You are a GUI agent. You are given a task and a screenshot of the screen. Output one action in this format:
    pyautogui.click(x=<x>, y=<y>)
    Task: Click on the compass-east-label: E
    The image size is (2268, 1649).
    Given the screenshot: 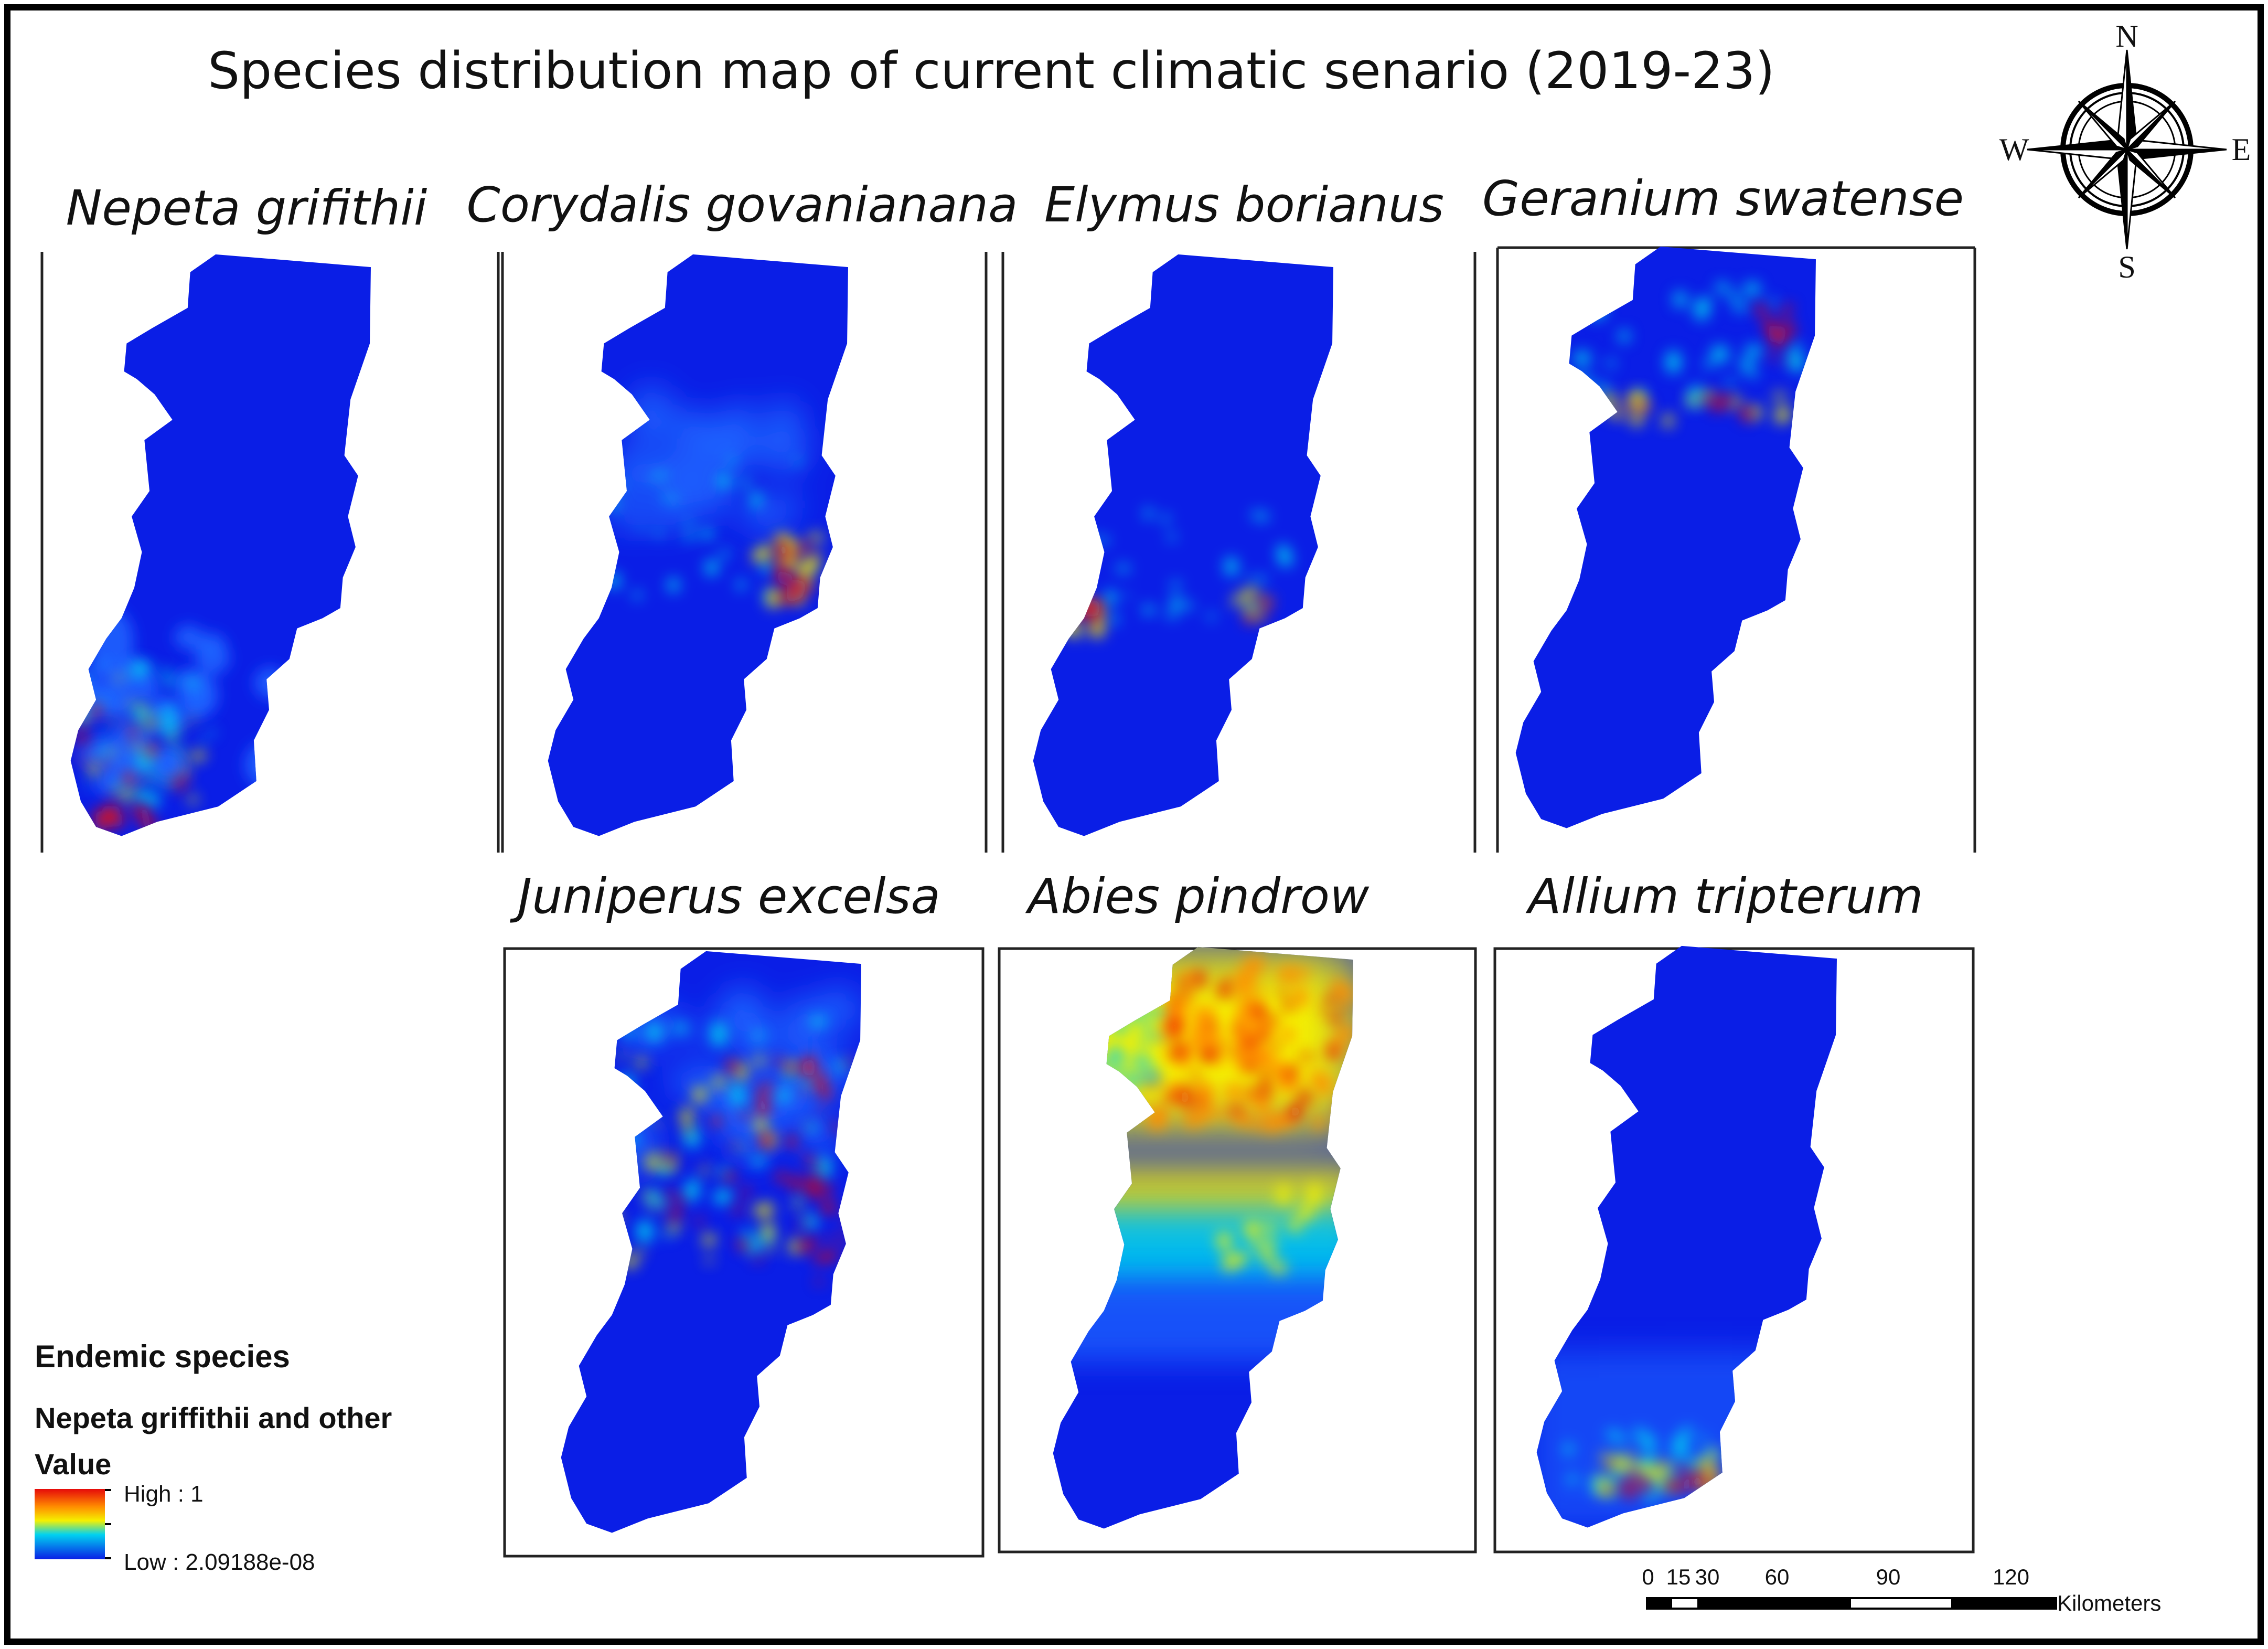 What is the action you would take?
    pyautogui.click(x=2241, y=149)
    